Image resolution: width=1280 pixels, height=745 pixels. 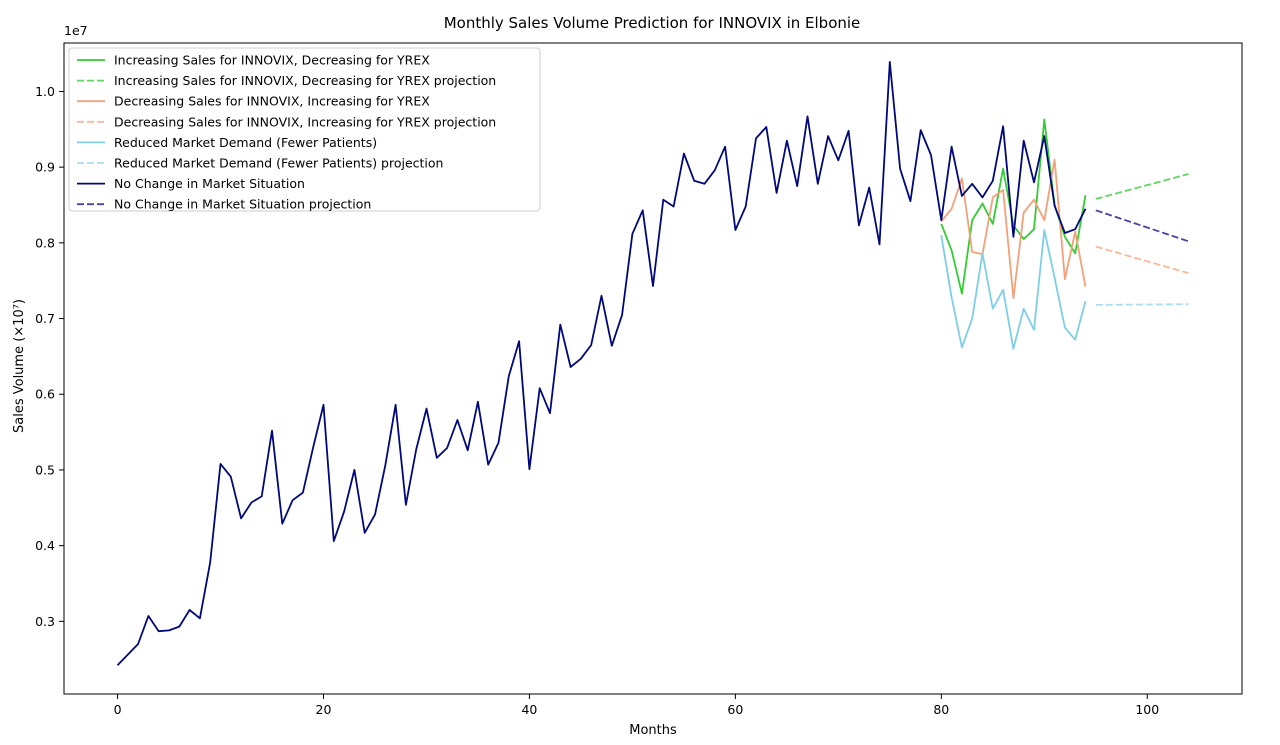 What do you see at coordinates (49, 356) in the screenshot?
I see `y-axis: 0.3 0.4 0.5 0.6 0.7 0.8 0.9 1.0` at bounding box center [49, 356].